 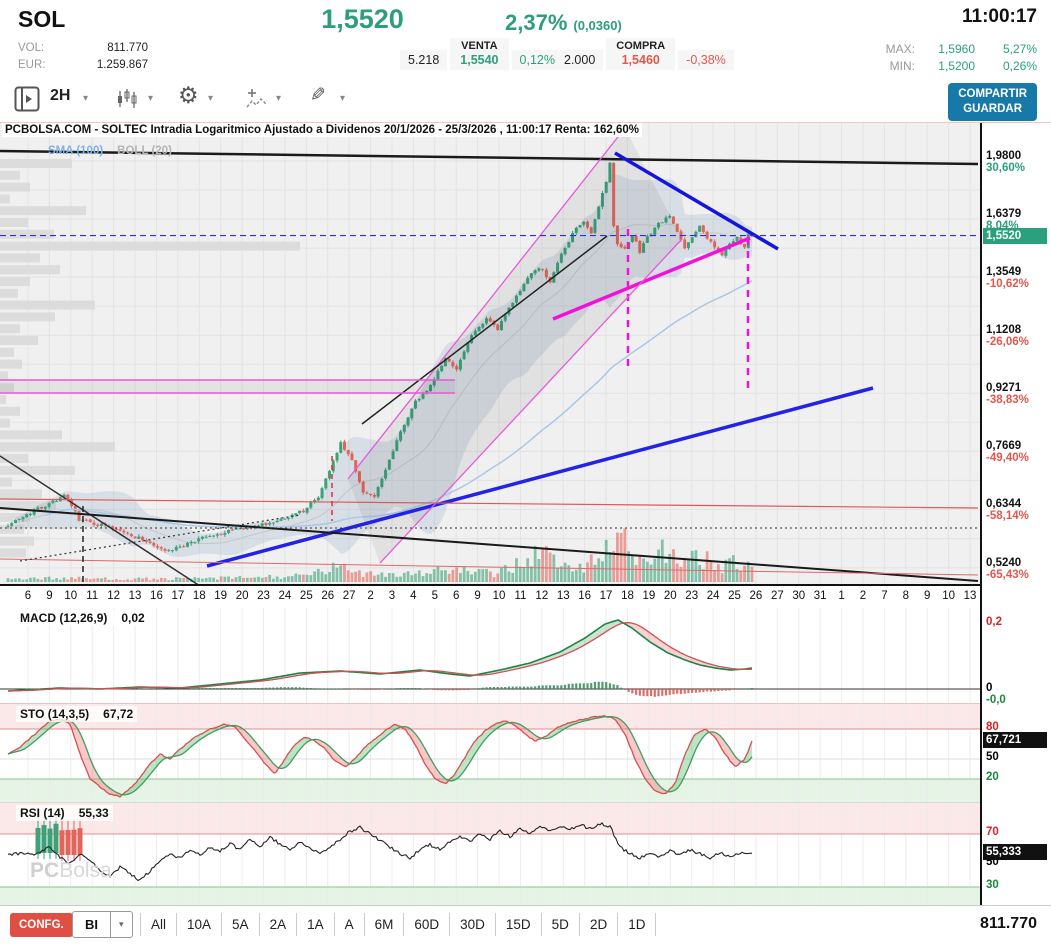 I want to click on range-button-5a: 5A, so click(x=241, y=924).